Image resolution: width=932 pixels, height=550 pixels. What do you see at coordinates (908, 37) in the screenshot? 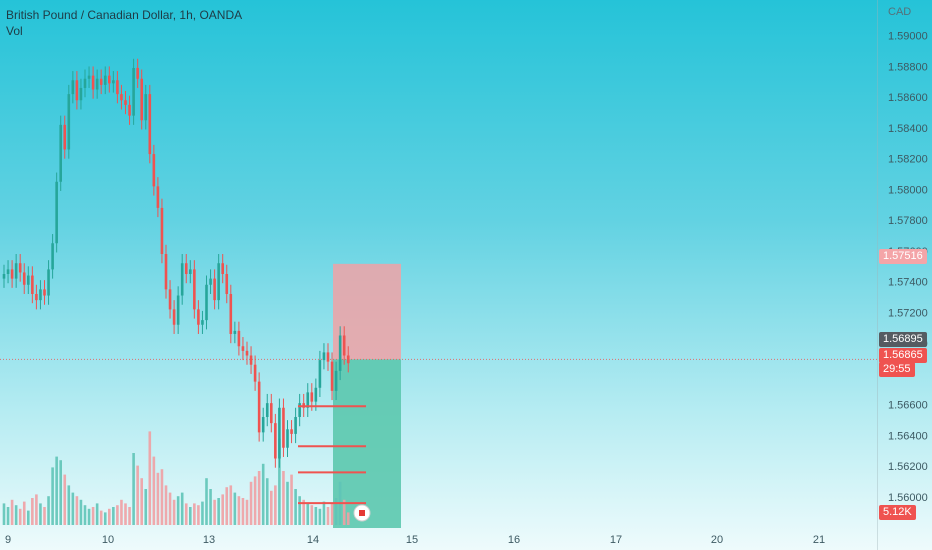
I see `y-tick-label: 1.59000` at bounding box center [908, 37].